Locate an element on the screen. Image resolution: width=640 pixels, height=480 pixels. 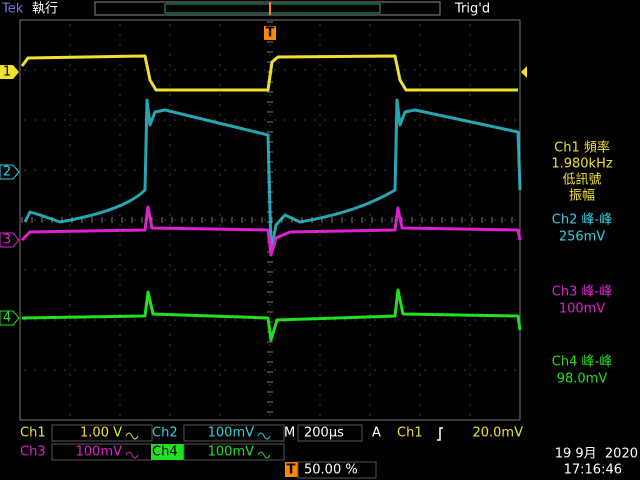
measurement-value: 100mV is located at coordinates (582, 309).